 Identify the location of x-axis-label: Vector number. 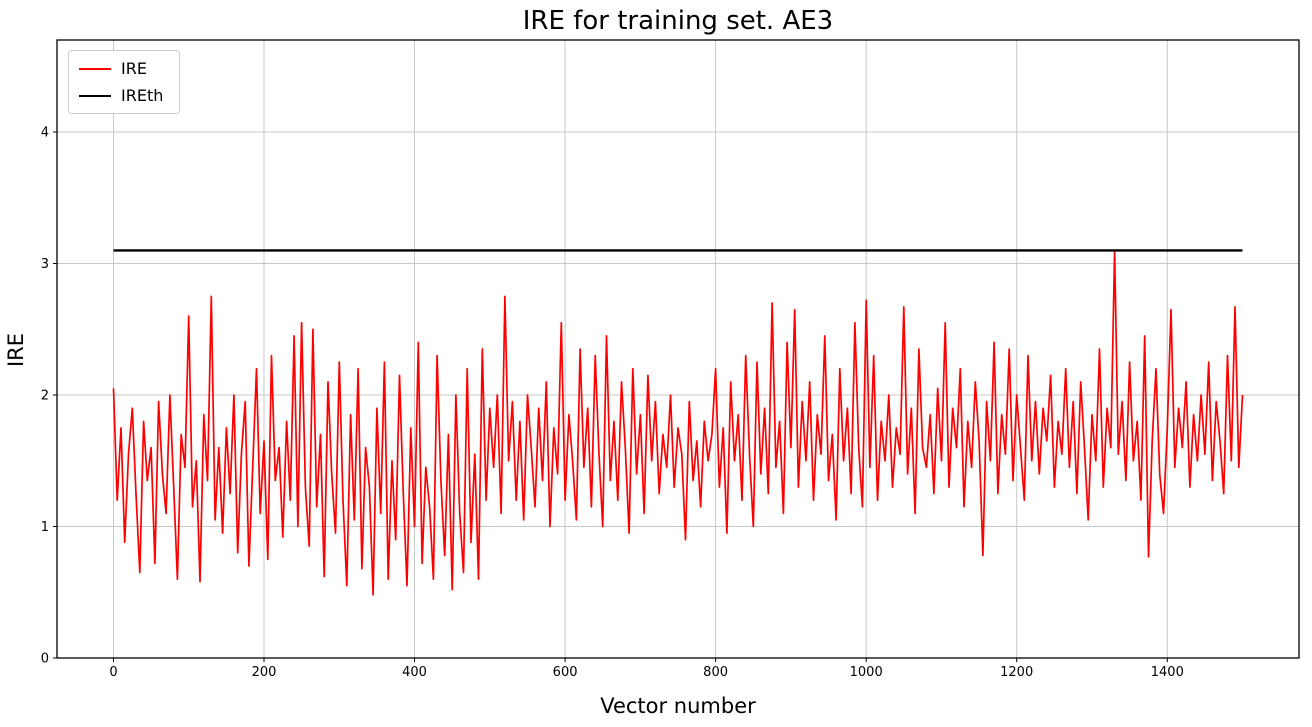
(678, 706).